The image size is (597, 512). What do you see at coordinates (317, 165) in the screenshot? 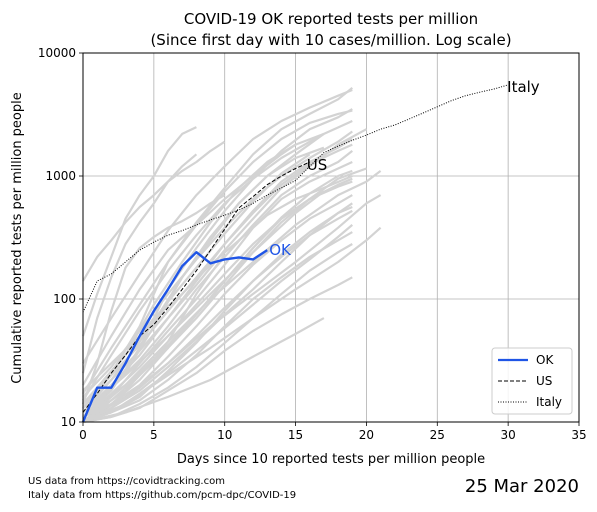
I see `series-label-us: US` at bounding box center [317, 165].